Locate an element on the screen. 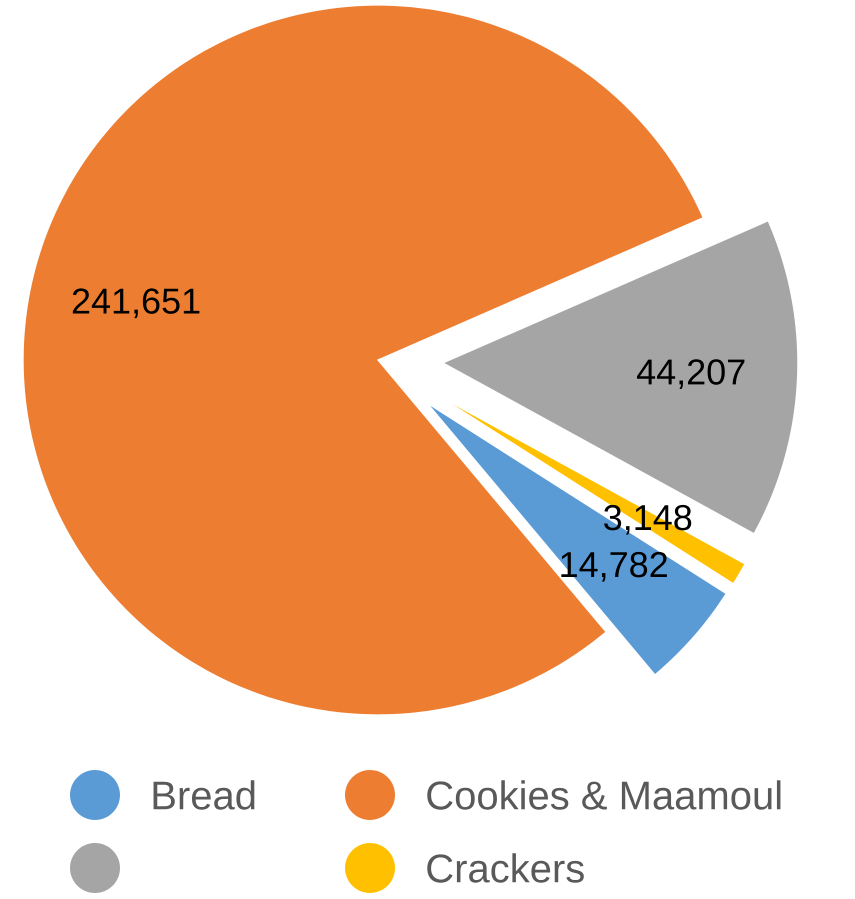  data-label: 44,207 is located at coordinates (690, 374).